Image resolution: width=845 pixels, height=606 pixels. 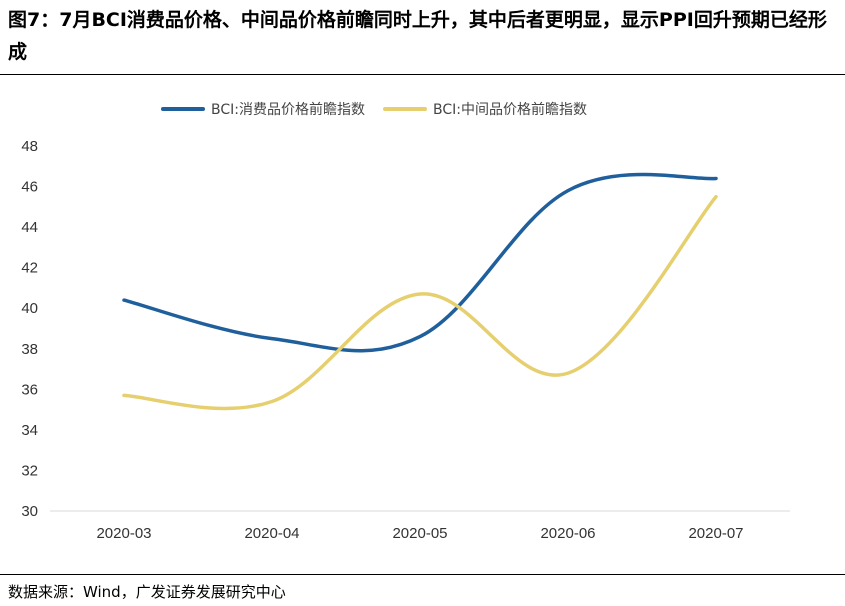 What do you see at coordinates (422, 574) in the screenshot?
I see `source-divider` at bounding box center [422, 574].